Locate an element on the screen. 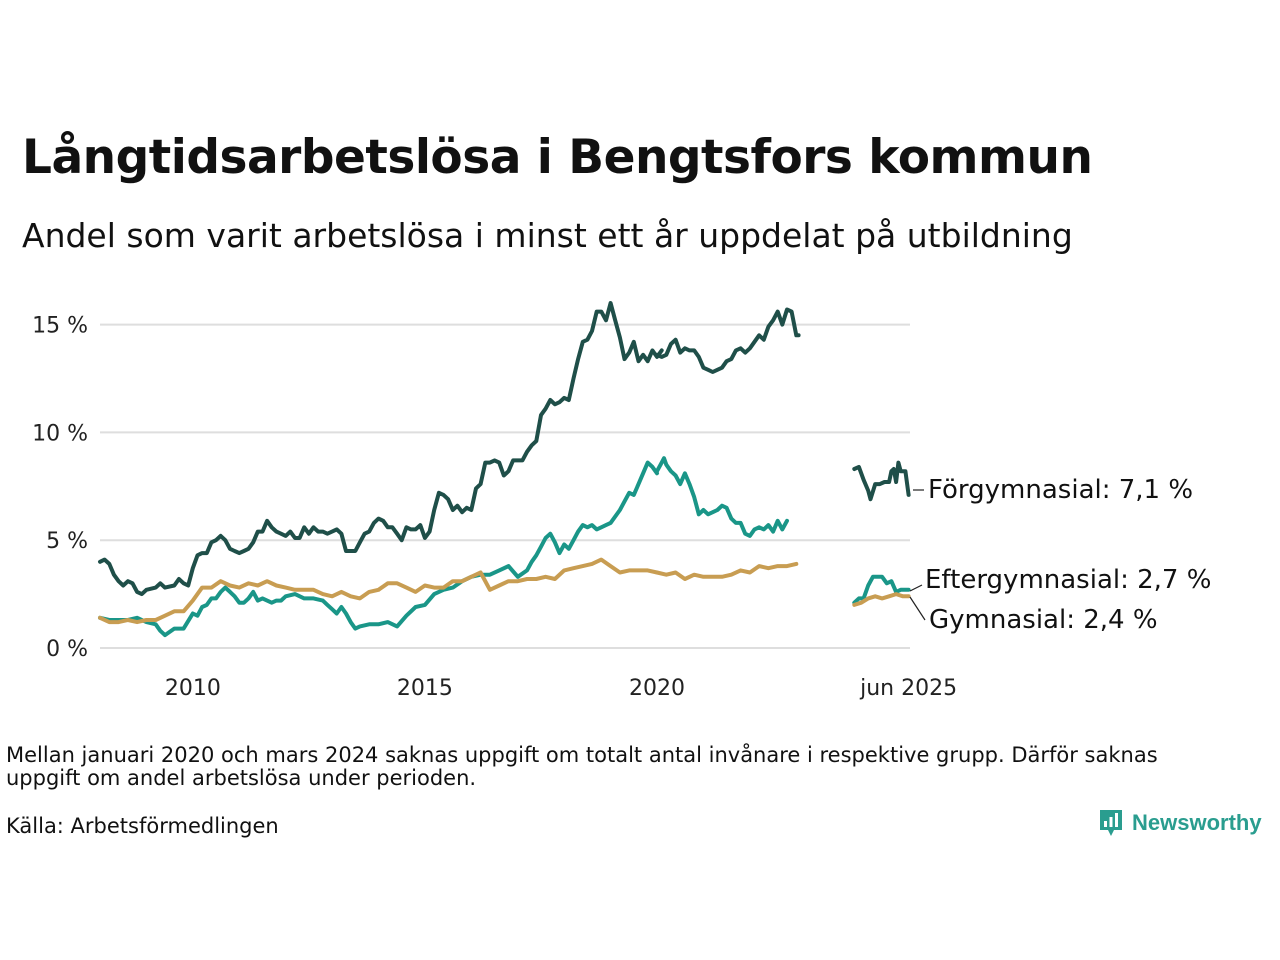  end-label-eftergymnasial: Eftergymnasial: 2,7 % is located at coordinates (1068, 580).